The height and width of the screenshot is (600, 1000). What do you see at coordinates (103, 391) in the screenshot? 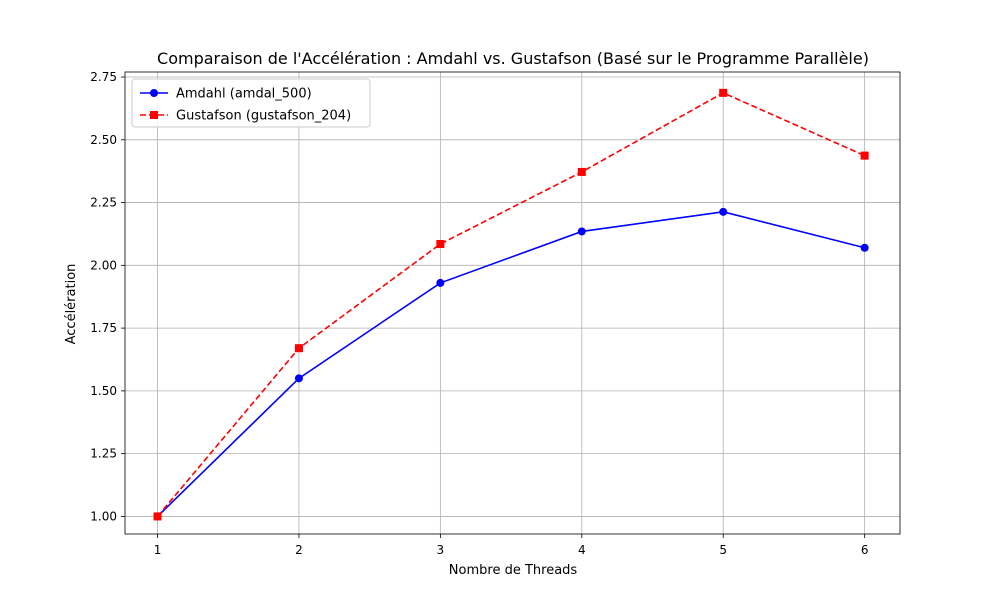
I see `y-tick-label: 1.50` at bounding box center [103, 391].